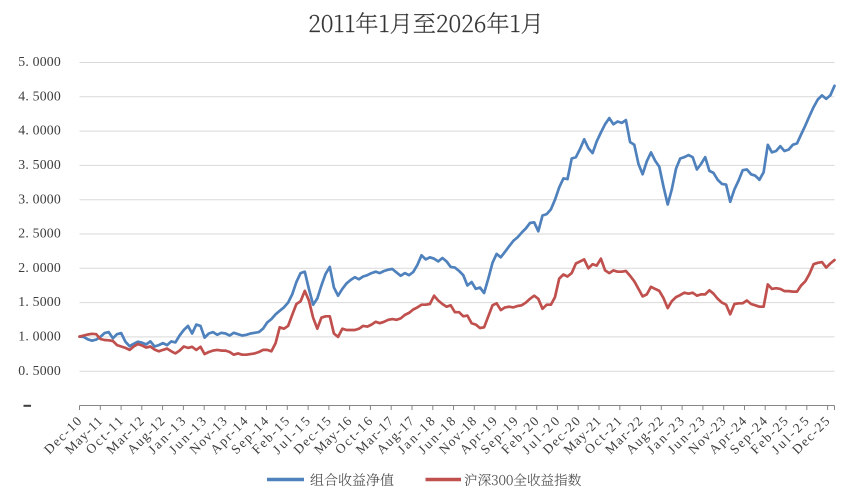  I want to click on svg-text: 1. 5000, so click(39, 301).